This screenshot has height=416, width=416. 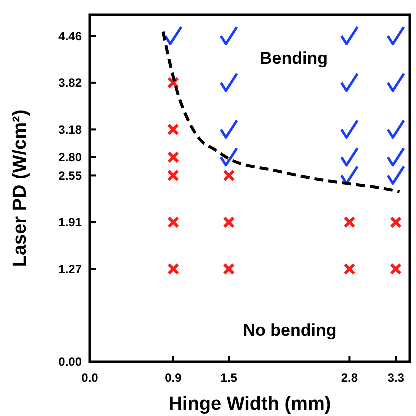 I want to click on x-tick-label: 0.9, so click(x=173, y=378).